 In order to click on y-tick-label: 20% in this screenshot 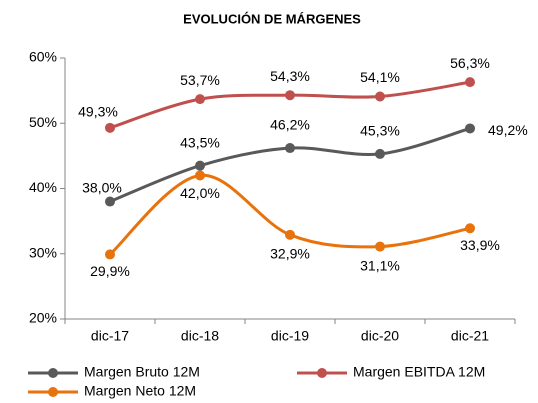, I will do `click(43, 318)`.